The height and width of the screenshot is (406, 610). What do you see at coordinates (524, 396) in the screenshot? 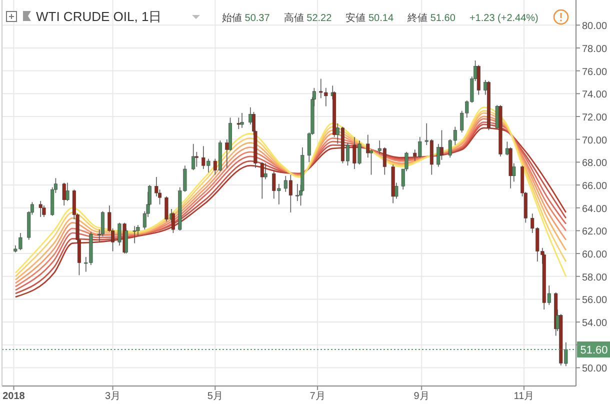
I see `x-tick-label: 11月` at bounding box center [524, 396].